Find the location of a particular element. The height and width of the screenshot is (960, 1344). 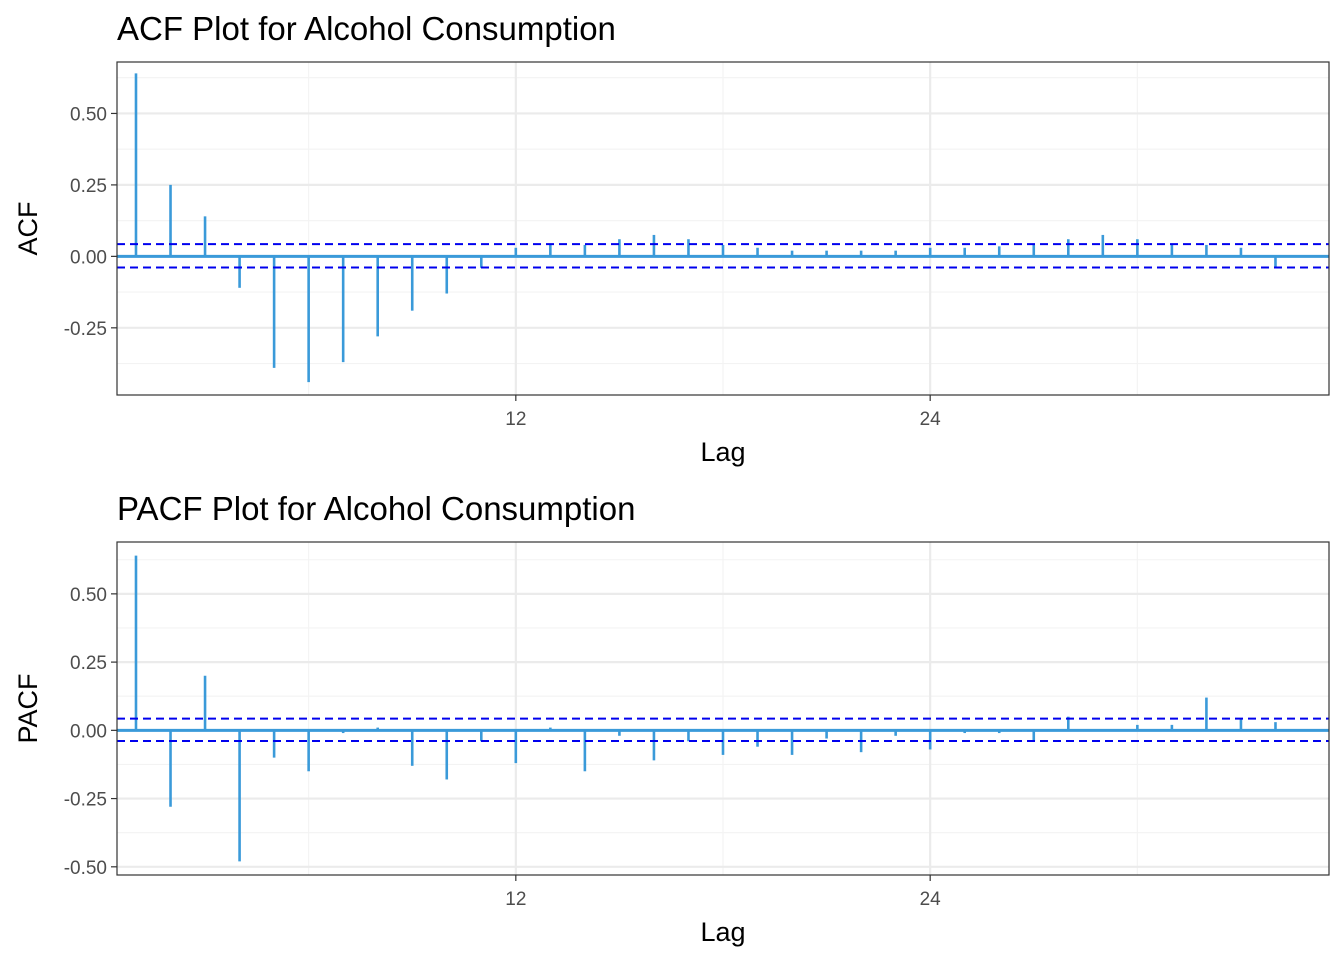

pacf-y-tick-label: 0.25 is located at coordinates (88, 663).